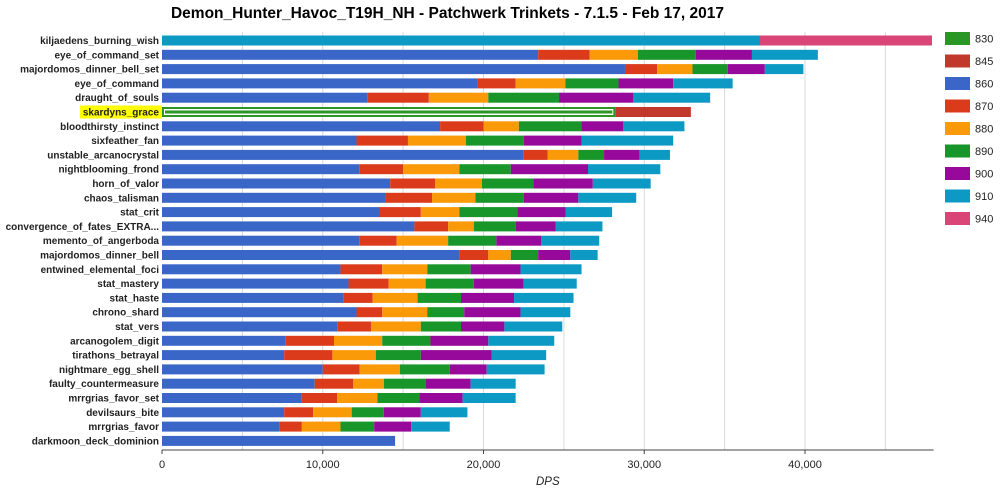 The image size is (1002, 492). Describe the element at coordinates (137, 327) in the screenshot. I see `category-label: stat_vers` at that location.